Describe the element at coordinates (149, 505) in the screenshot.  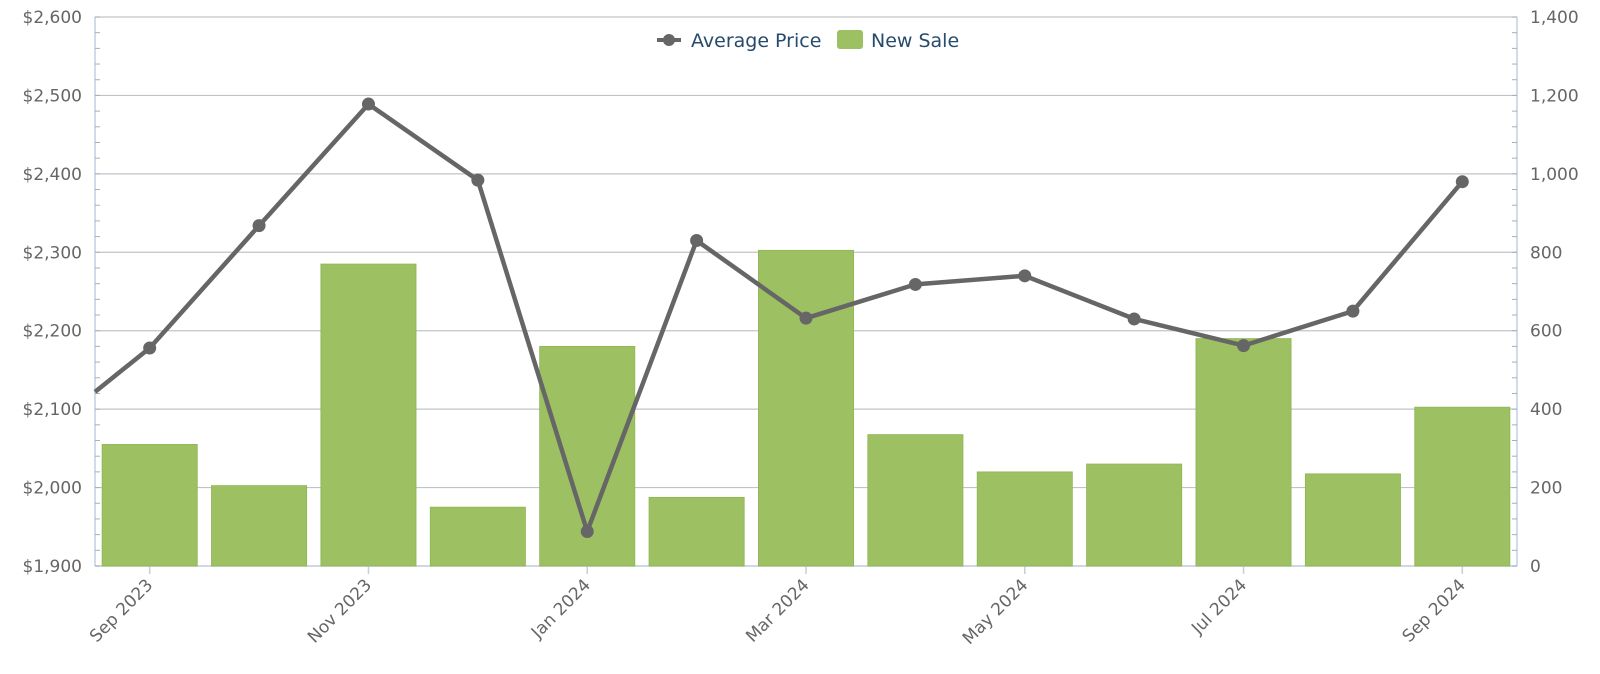
I see `bar-new-sale-sep-2023` at that location.